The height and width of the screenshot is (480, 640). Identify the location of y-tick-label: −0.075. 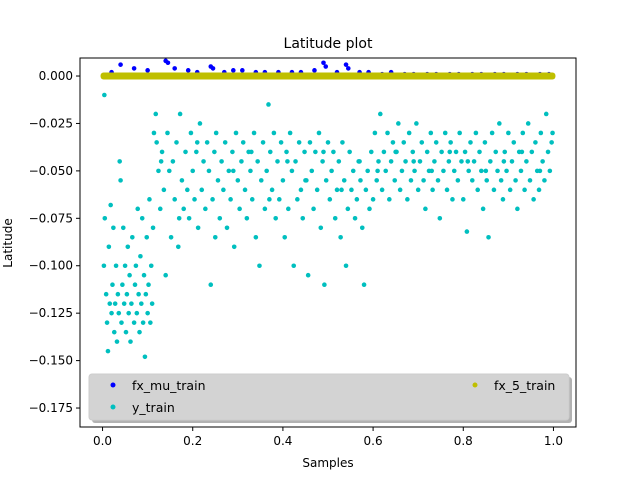
(51, 218).